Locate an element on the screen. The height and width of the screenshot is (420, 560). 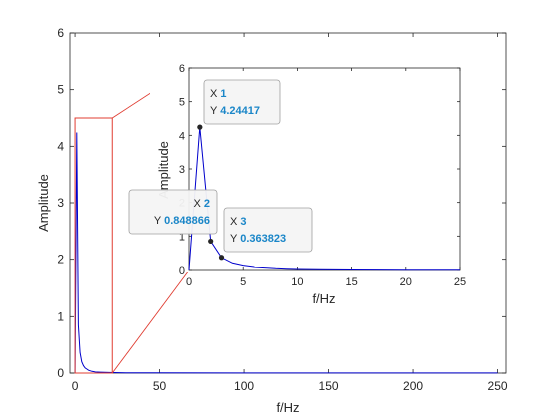
main-y-tick-label: 5 is located at coordinates (60, 90).